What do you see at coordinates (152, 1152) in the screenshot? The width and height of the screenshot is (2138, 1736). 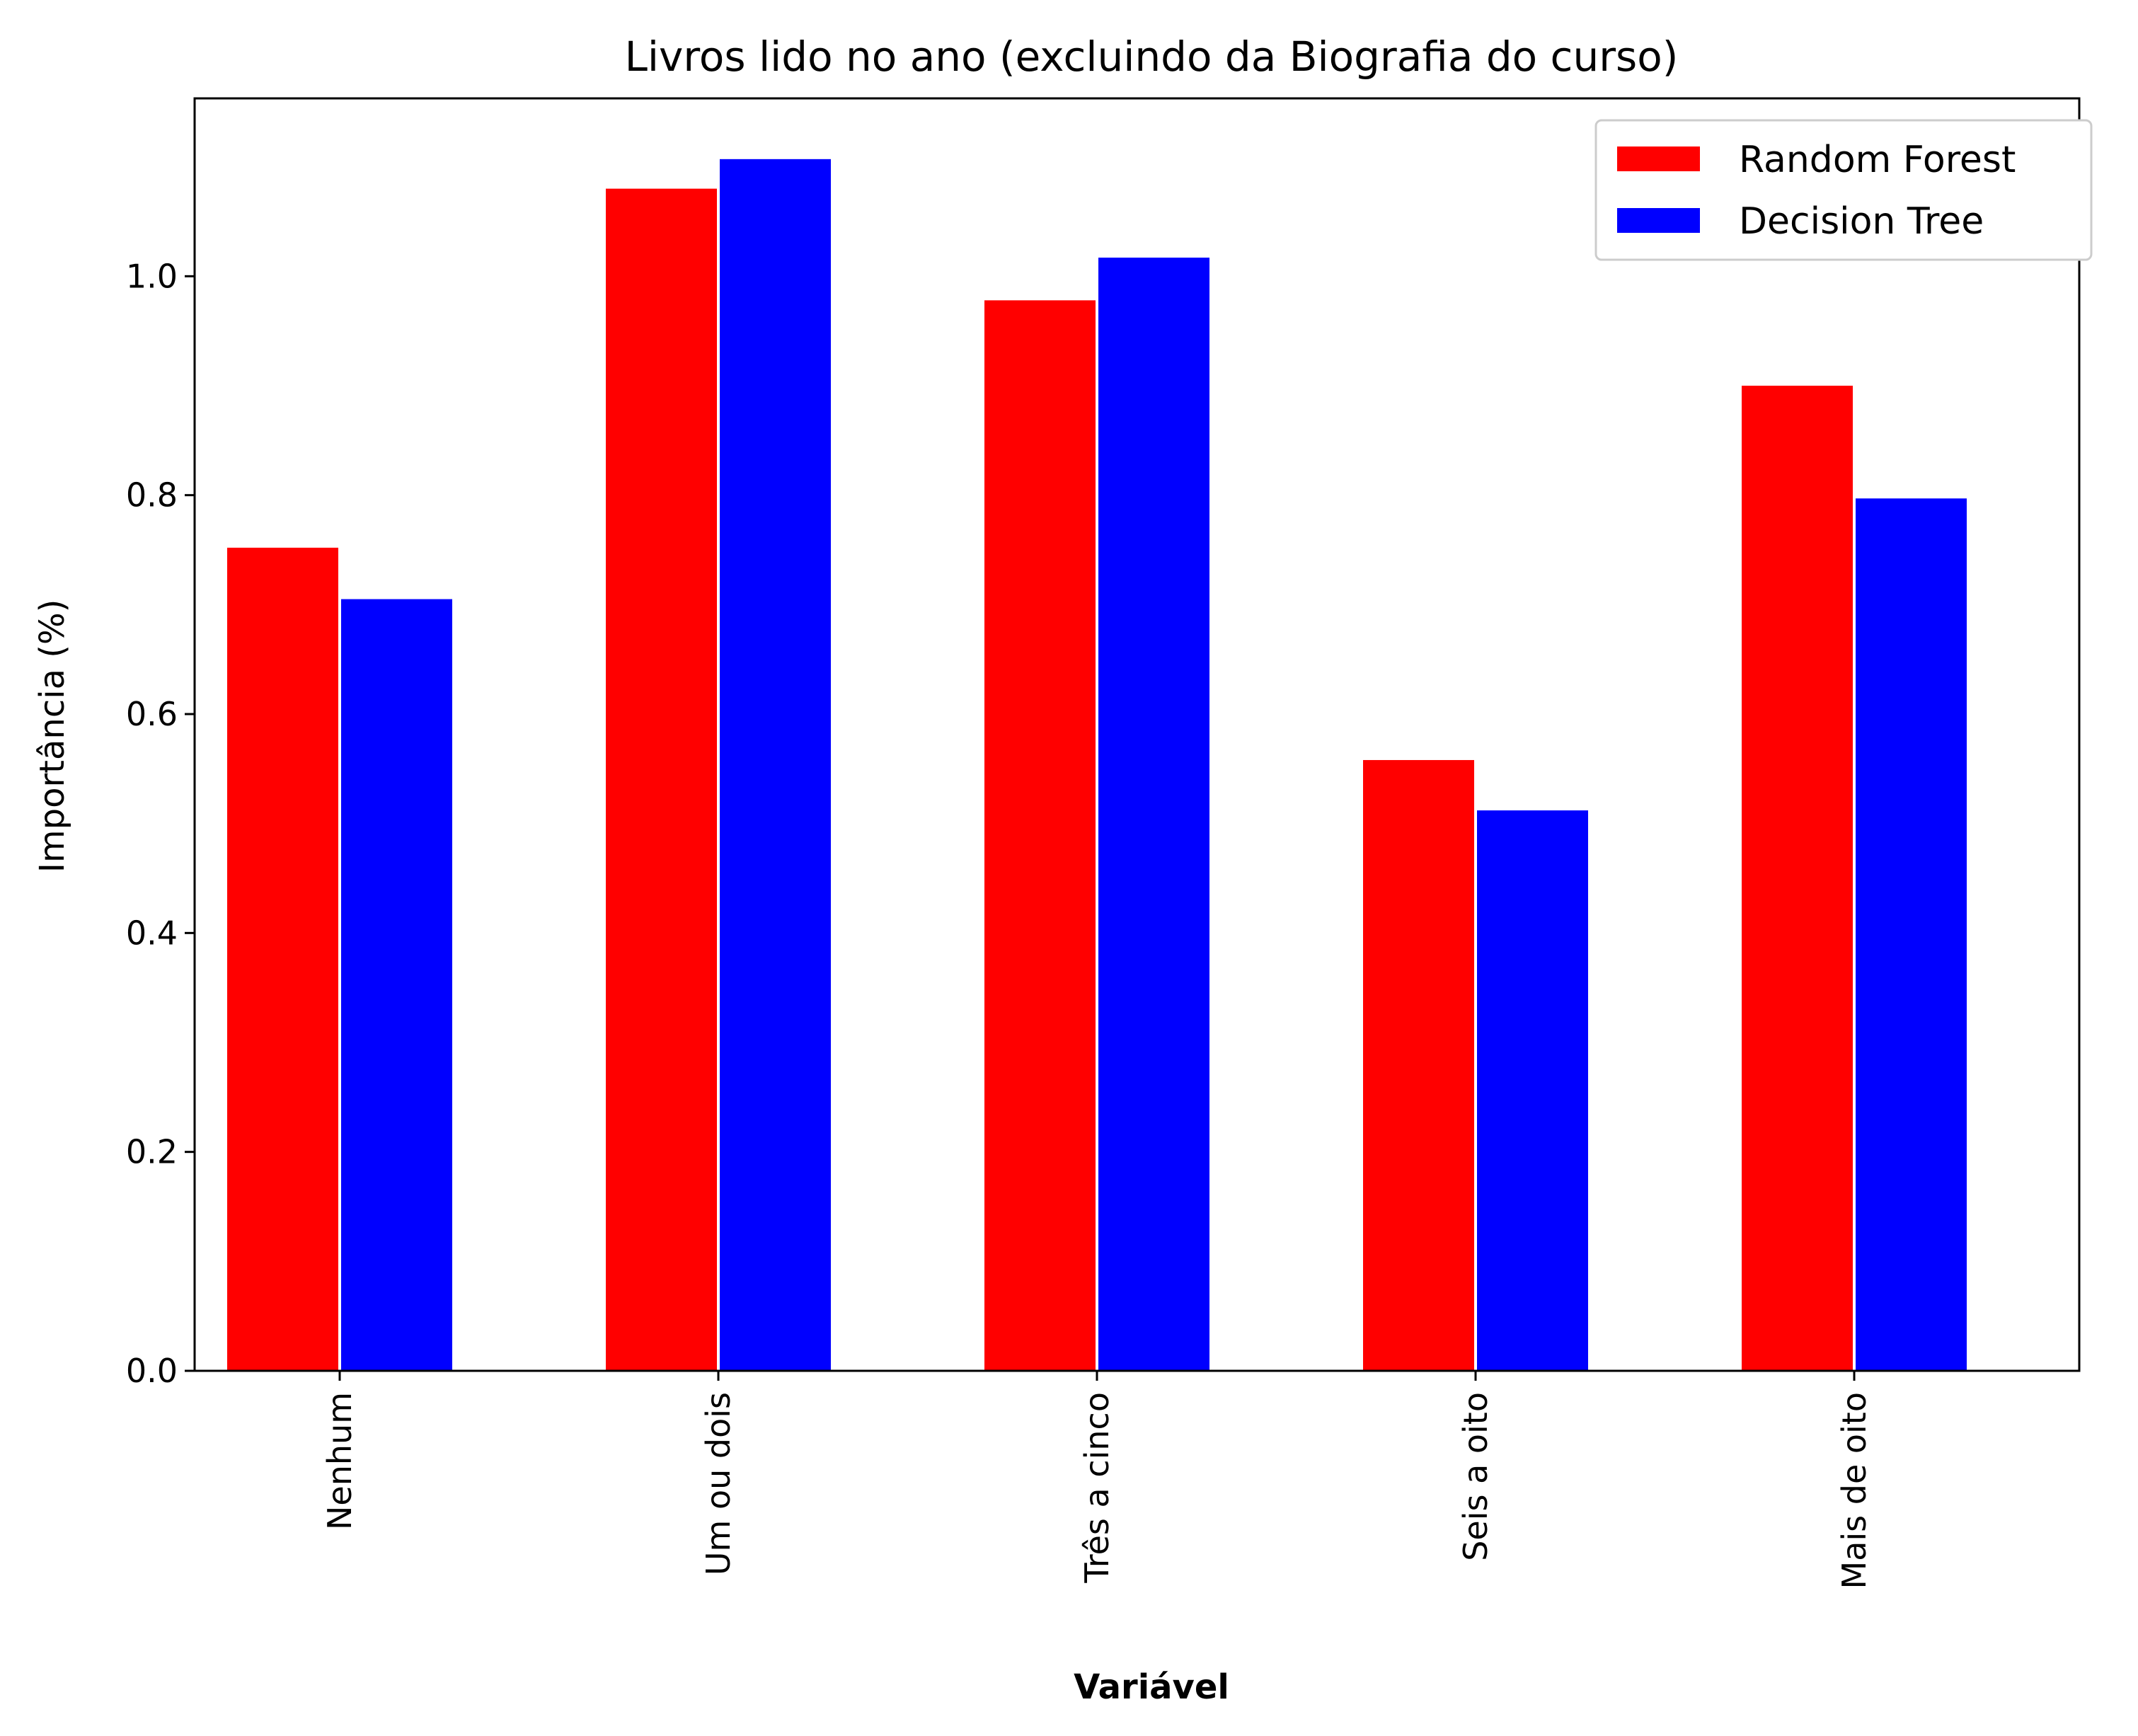 I see `y-tick-label: 0.2` at bounding box center [152, 1152].